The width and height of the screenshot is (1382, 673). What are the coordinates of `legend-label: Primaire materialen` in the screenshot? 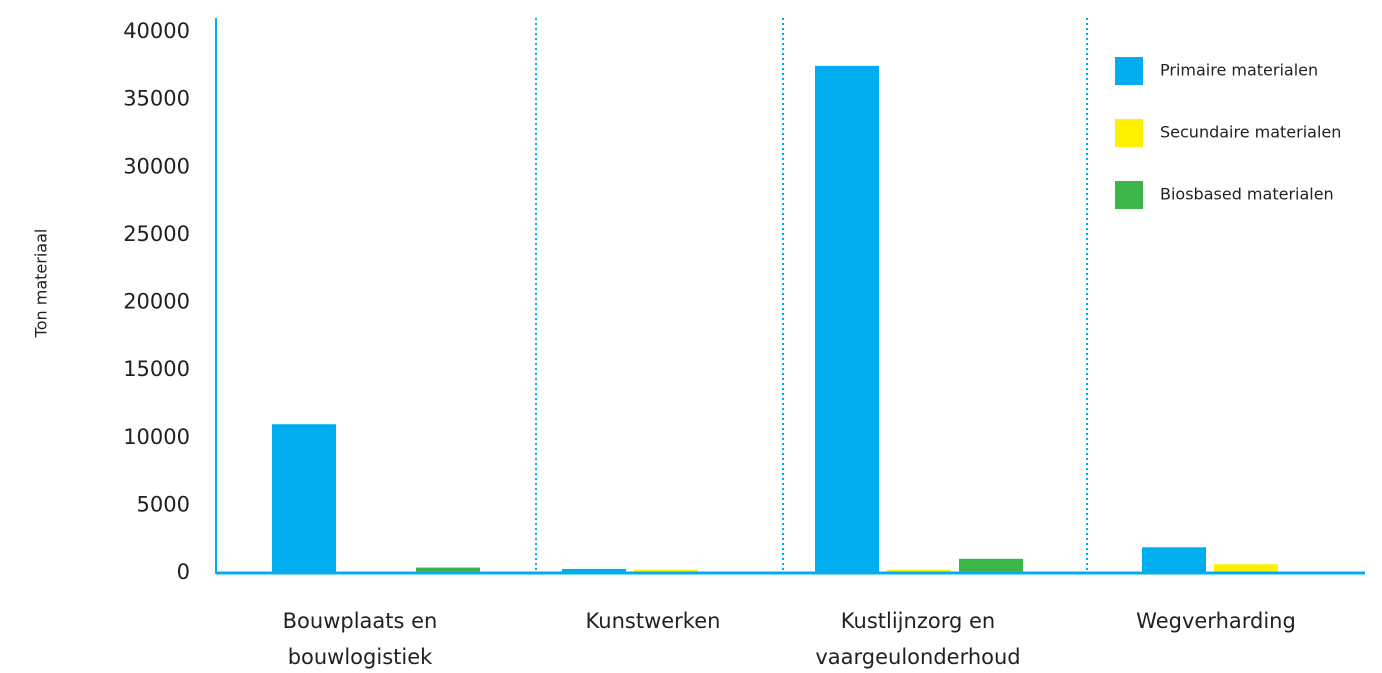 It's located at (1239, 70).